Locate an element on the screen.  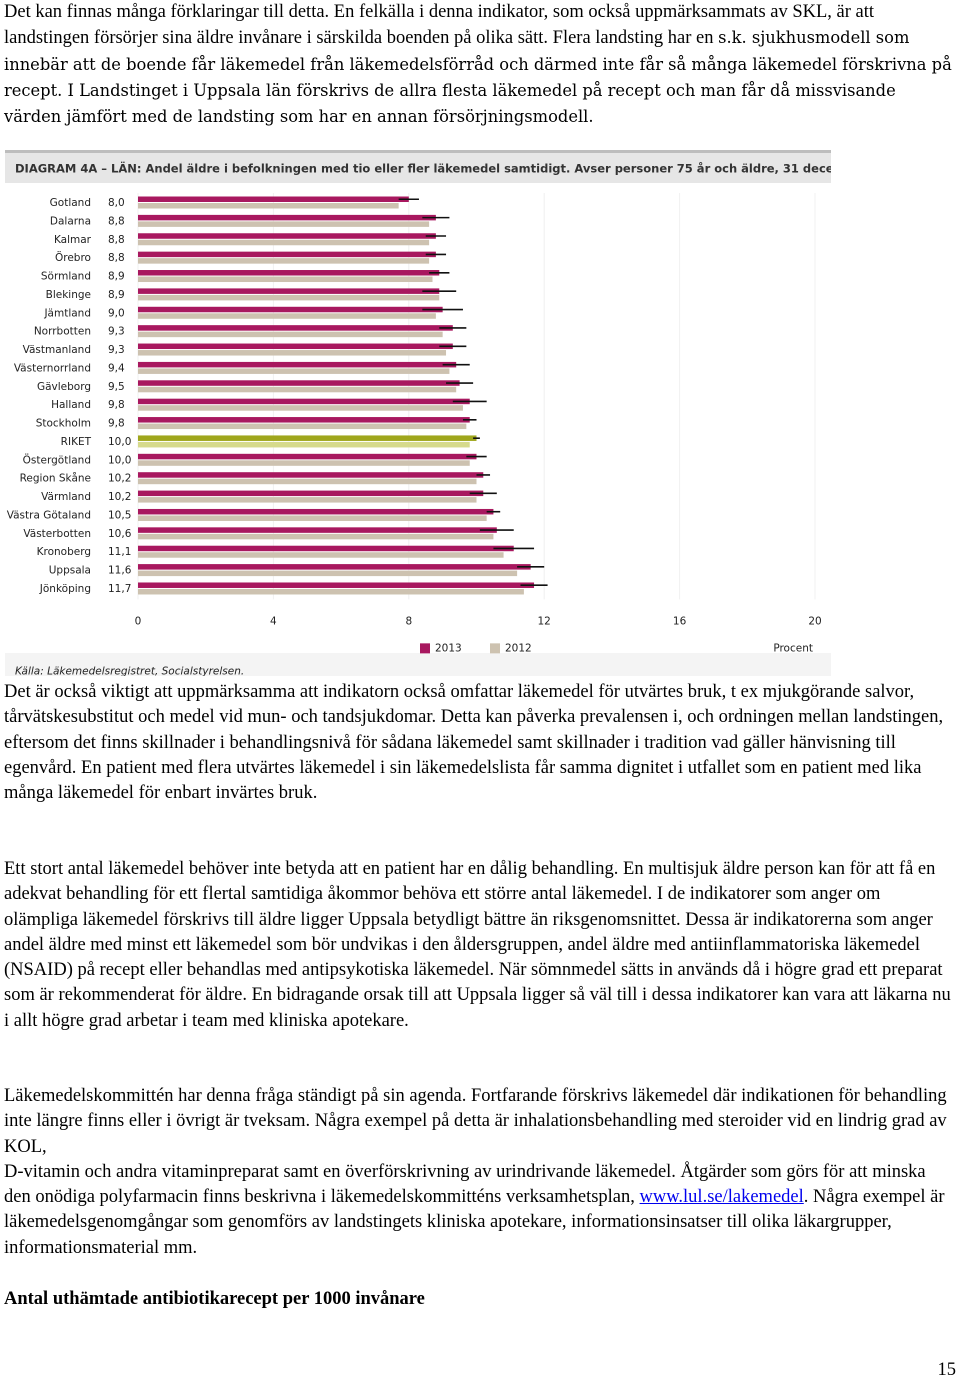
category-label: Värmland is located at coordinates (66, 497).